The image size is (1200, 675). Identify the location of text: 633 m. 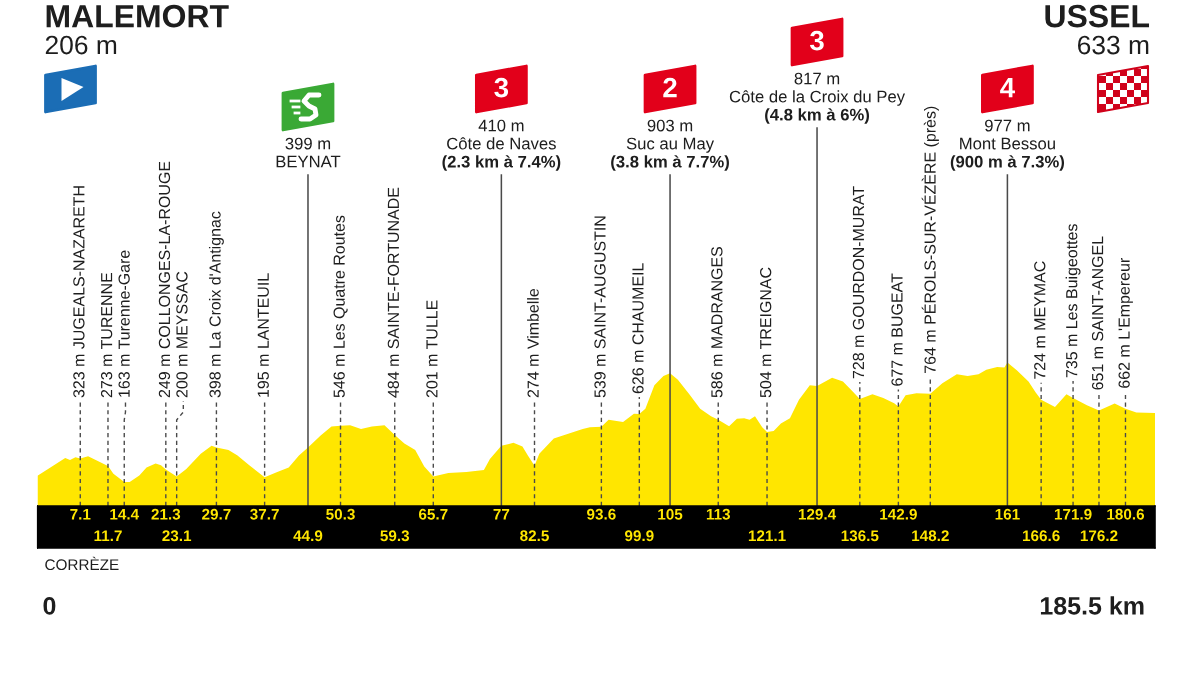
(1113, 45).